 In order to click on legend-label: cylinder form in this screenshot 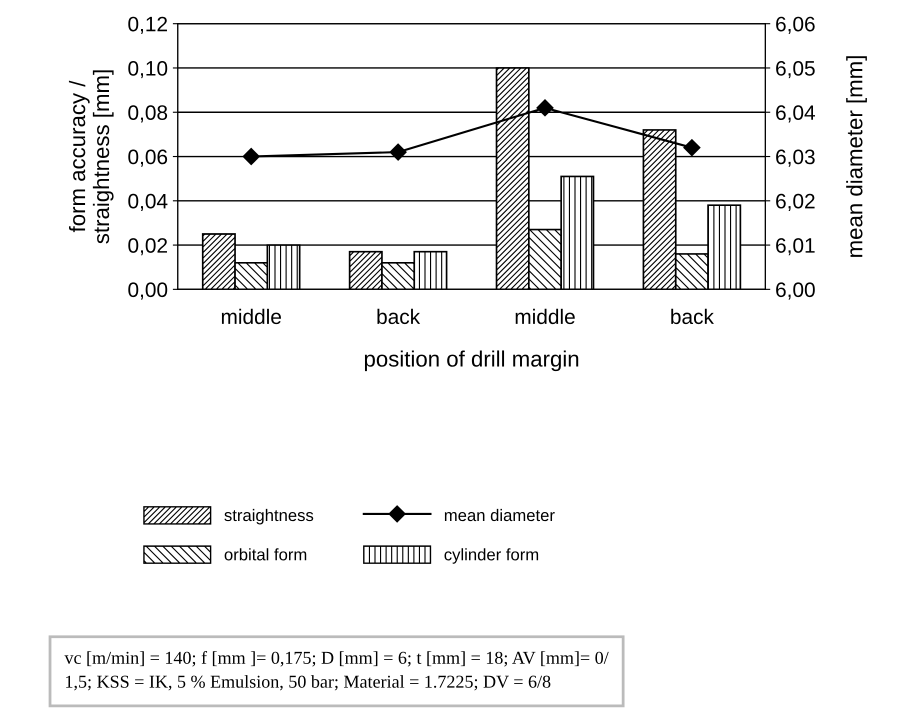, I will do `click(491, 556)`.